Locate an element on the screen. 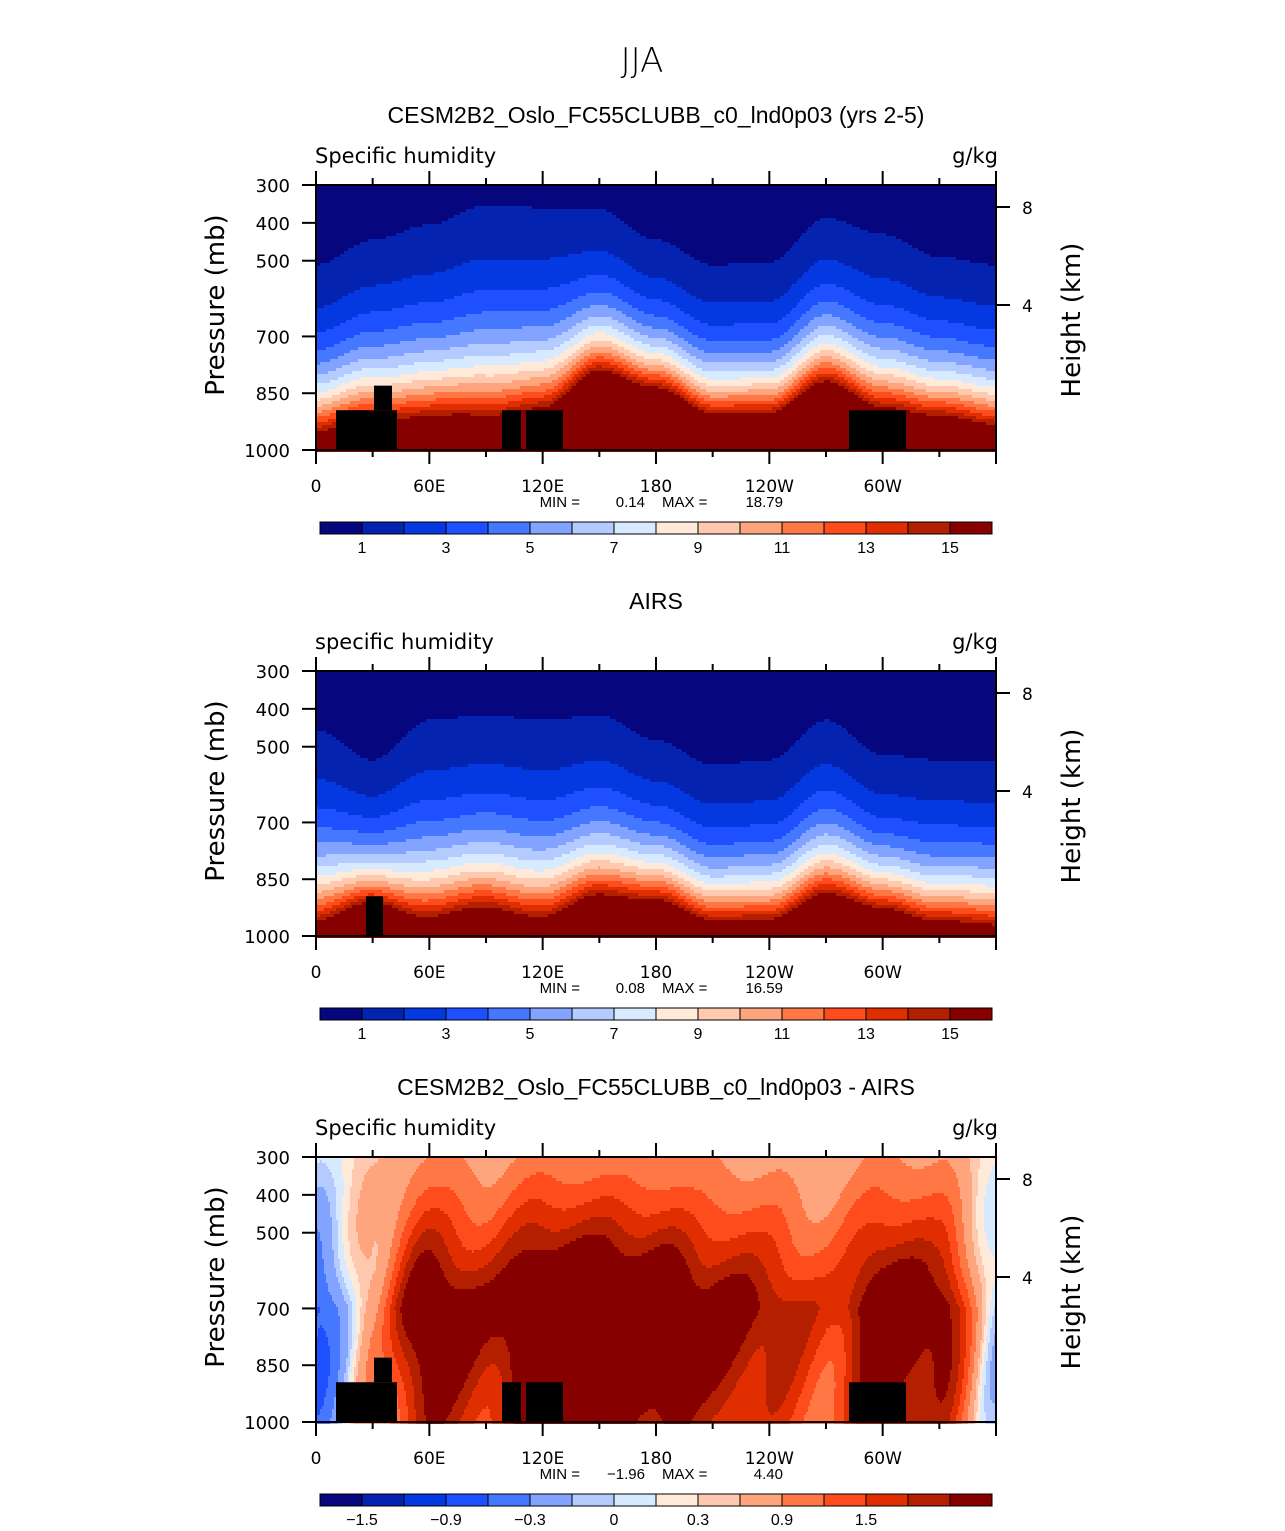 The width and height of the screenshot is (1285, 1531). y-tick-label: 400 is located at coordinates (273, 224).